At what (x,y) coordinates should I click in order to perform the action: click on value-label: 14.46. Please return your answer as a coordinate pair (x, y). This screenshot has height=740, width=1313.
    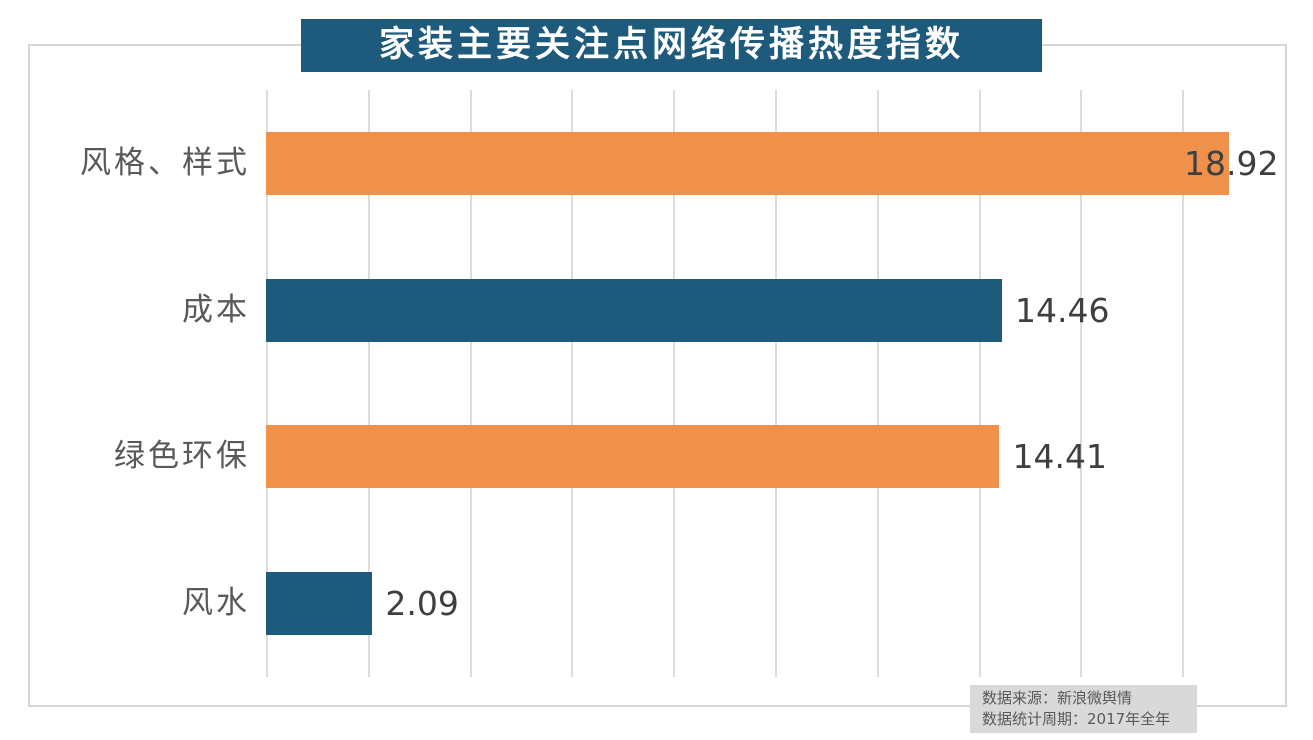
    Looking at the image, I should click on (1062, 310).